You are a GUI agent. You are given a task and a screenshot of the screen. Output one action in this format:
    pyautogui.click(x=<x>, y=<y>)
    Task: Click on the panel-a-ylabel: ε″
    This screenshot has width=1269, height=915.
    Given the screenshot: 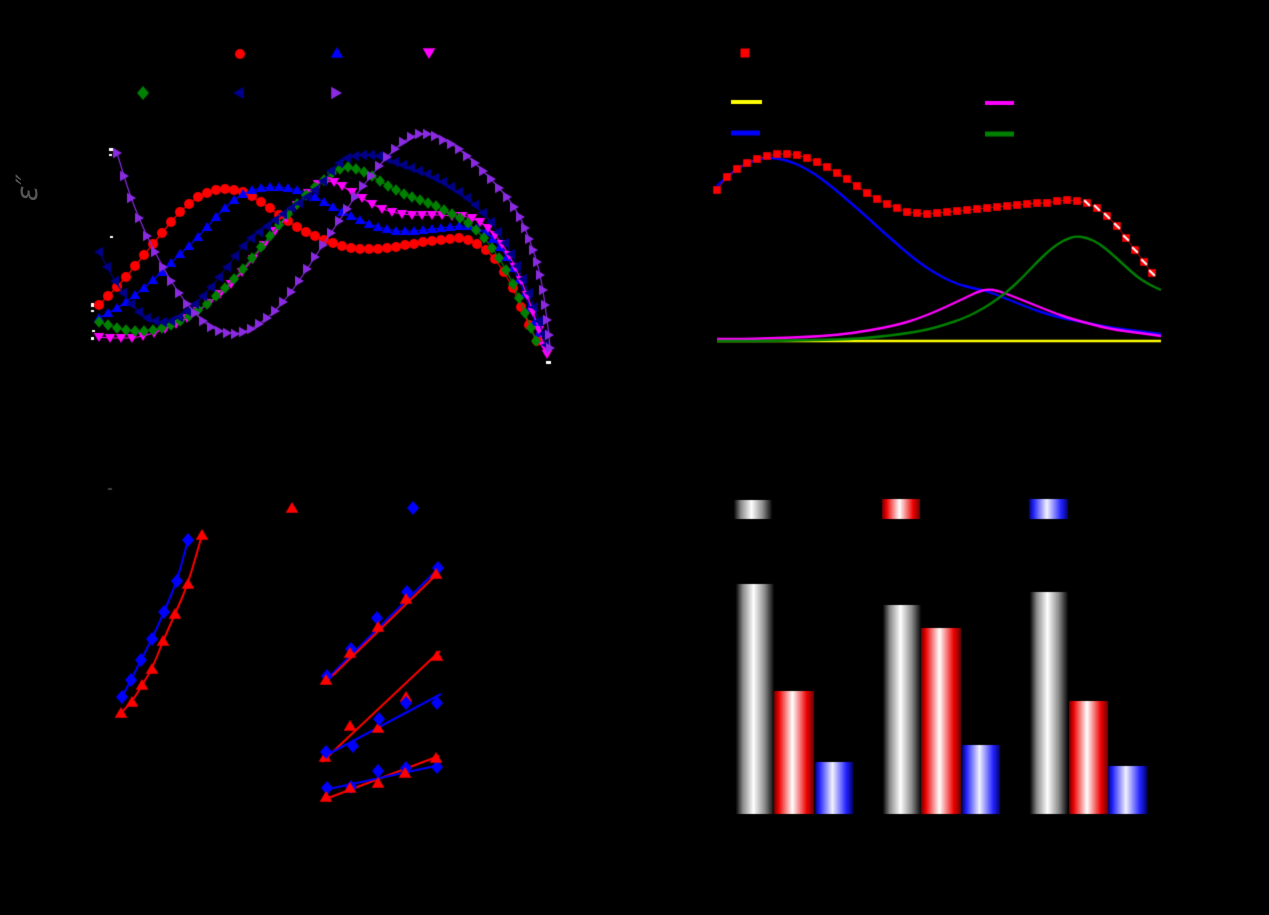 What is the action you would take?
    pyautogui.click(x=27, y=187)
    